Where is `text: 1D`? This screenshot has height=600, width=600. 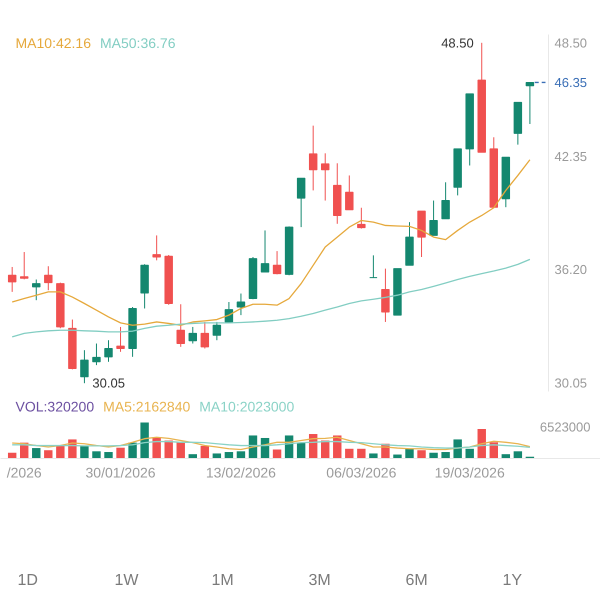 text: 1D is located at coordinates (28, 580).